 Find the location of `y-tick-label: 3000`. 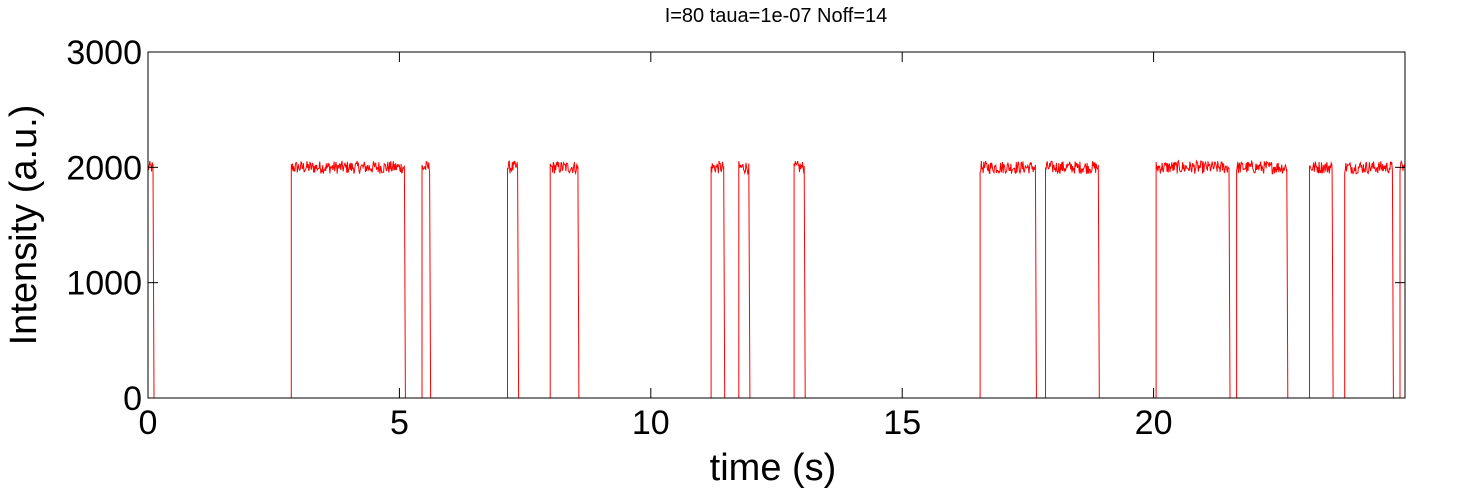

y-tick-label: 3000 is located at coordinates (104, 53).